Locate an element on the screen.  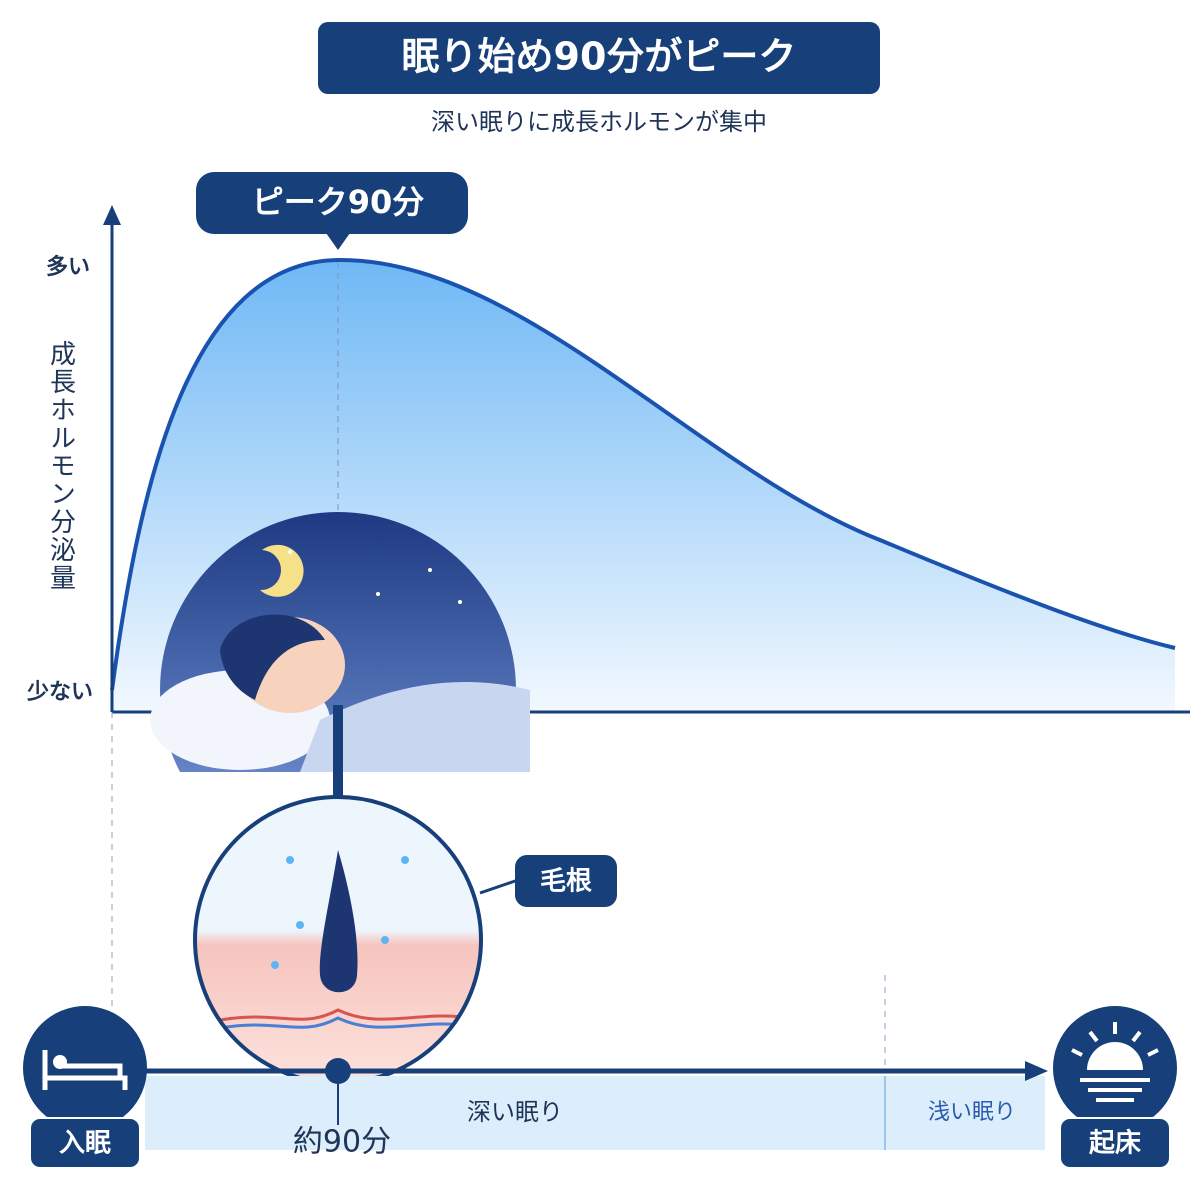
y-high: 多い is located at coordinates (68, 267).